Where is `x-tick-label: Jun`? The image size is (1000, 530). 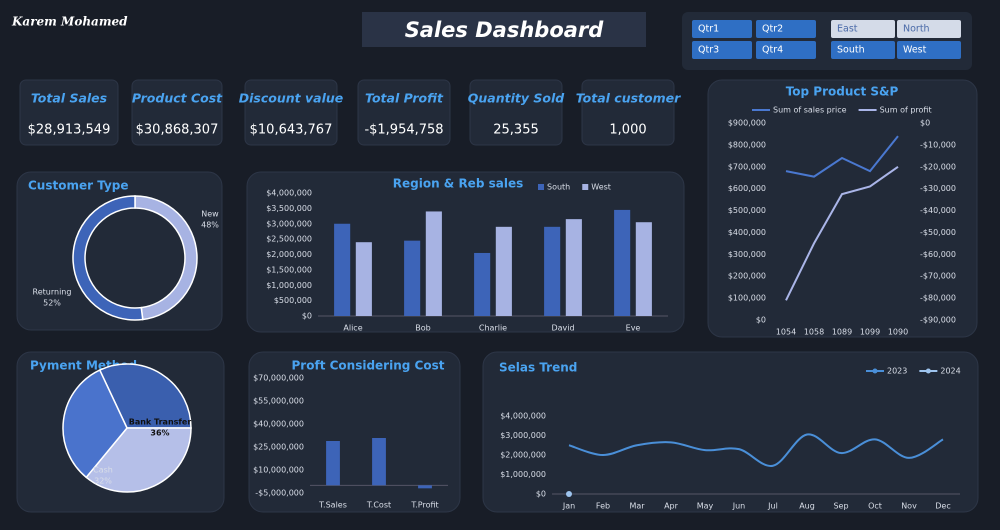
x-tick-label: Jun is located at coordinates (739, 506).